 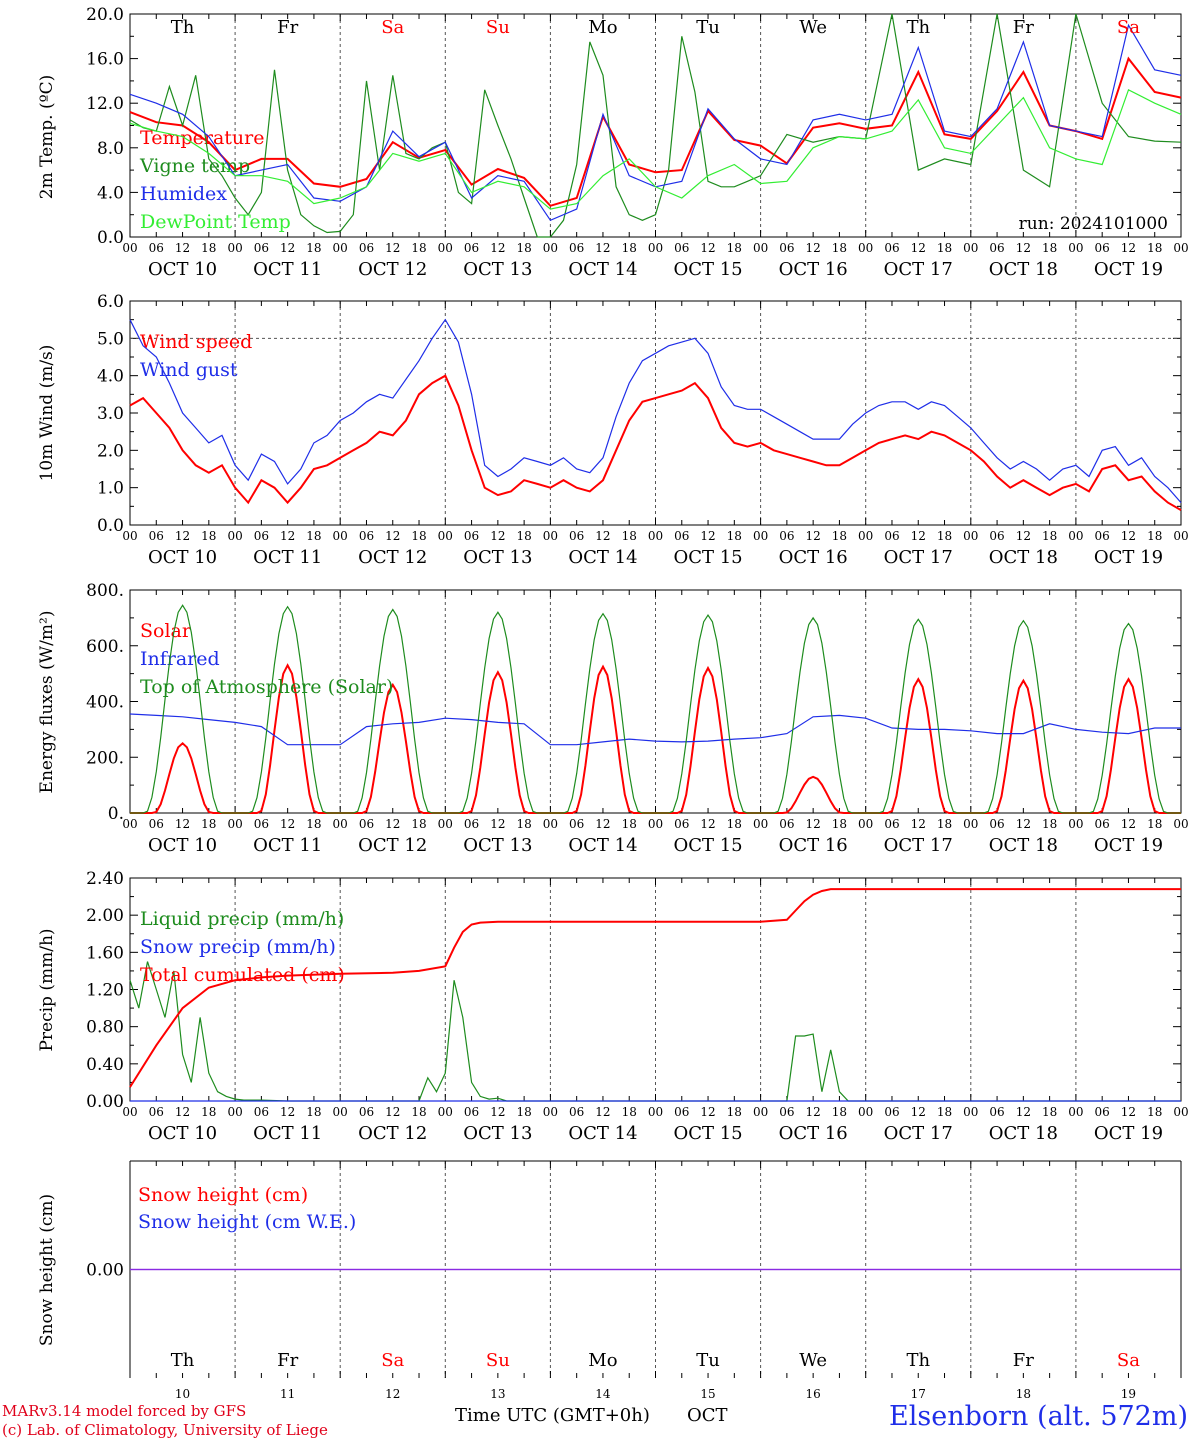 I want to click on y-tick-label: 2.00, so click(x=105, y=916).